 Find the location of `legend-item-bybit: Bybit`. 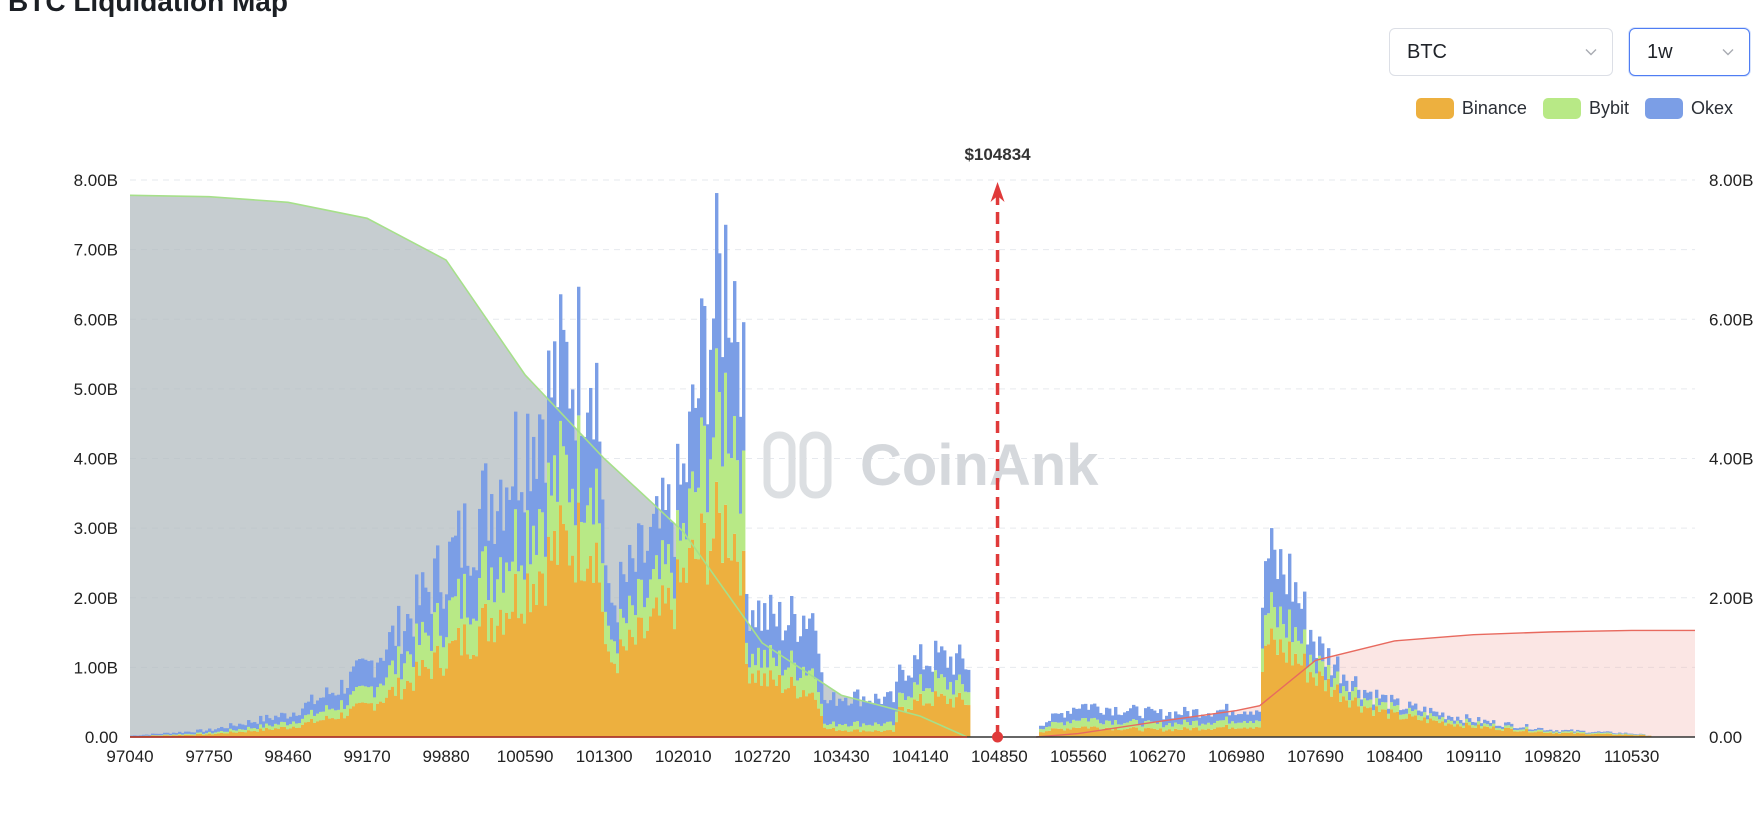

legend-item-bybit: Bybit is located at coordinates (1585, 108).